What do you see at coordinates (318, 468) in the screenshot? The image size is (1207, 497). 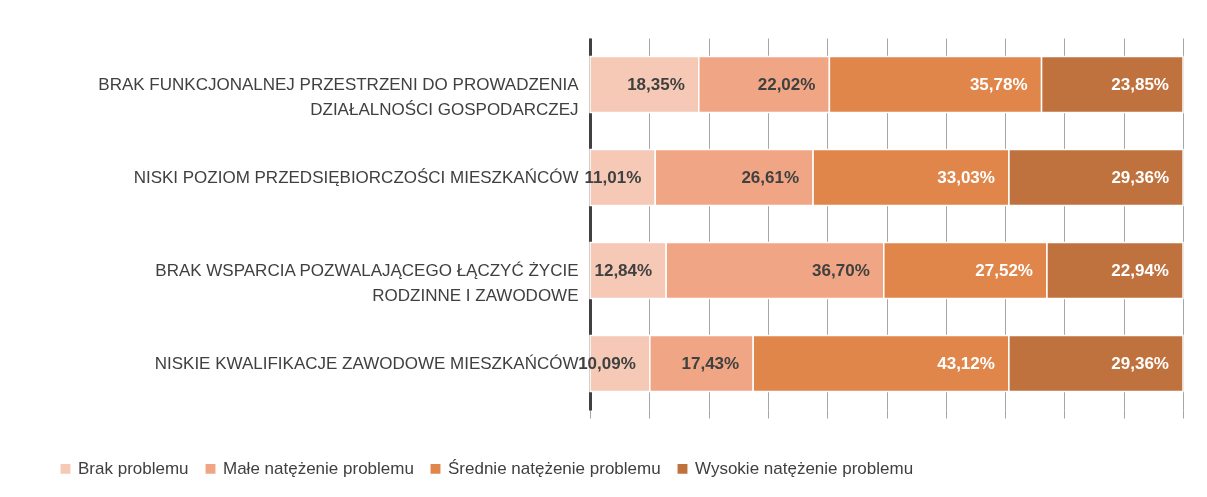 I see `legend-label: Małe natężenie problemu` at bounding box center [318, 468].